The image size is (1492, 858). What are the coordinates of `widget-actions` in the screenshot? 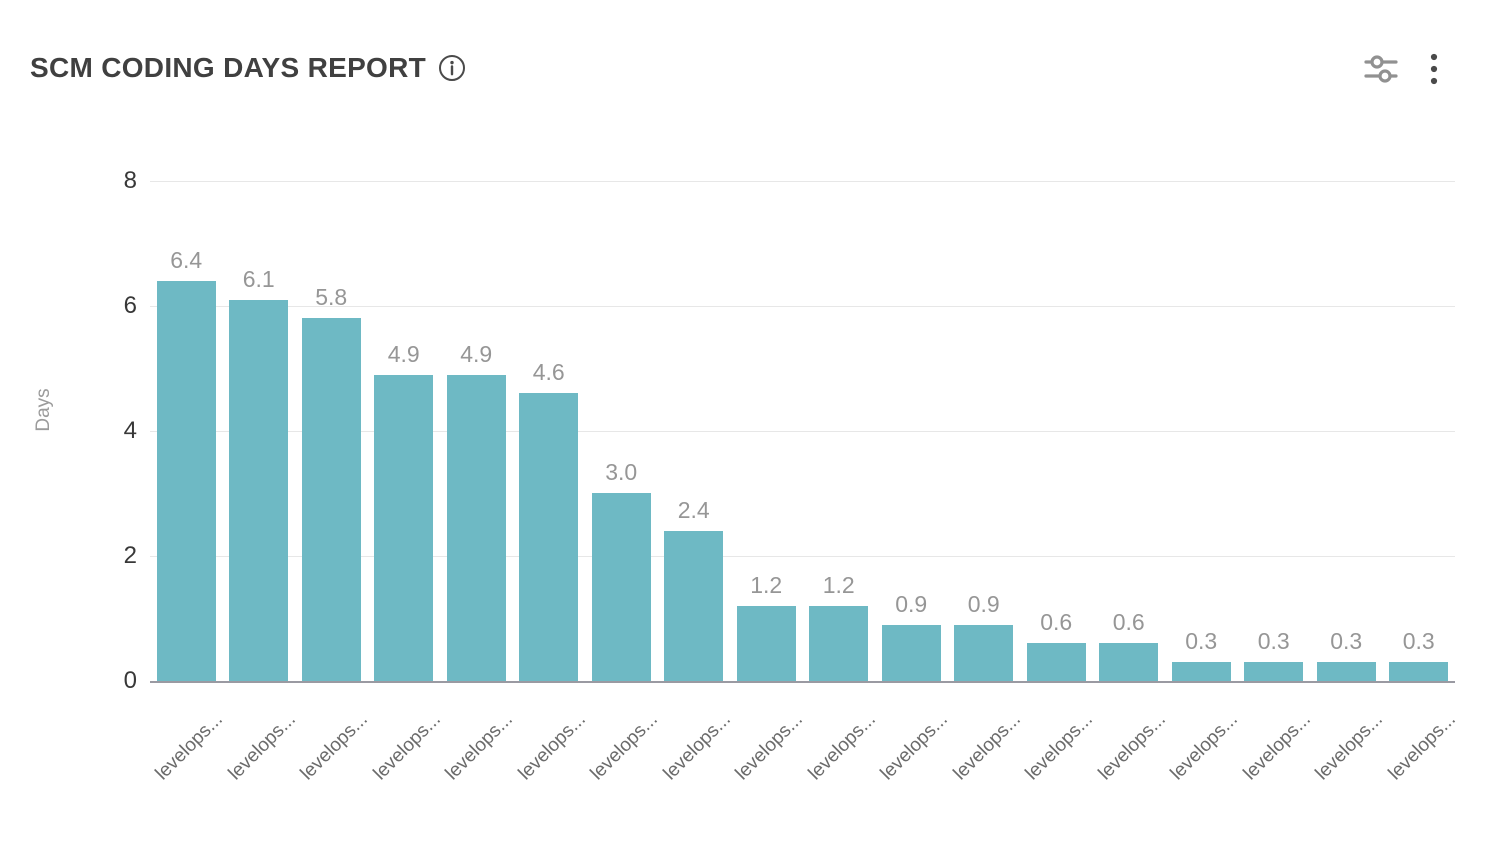 It's located at (1401, 69).